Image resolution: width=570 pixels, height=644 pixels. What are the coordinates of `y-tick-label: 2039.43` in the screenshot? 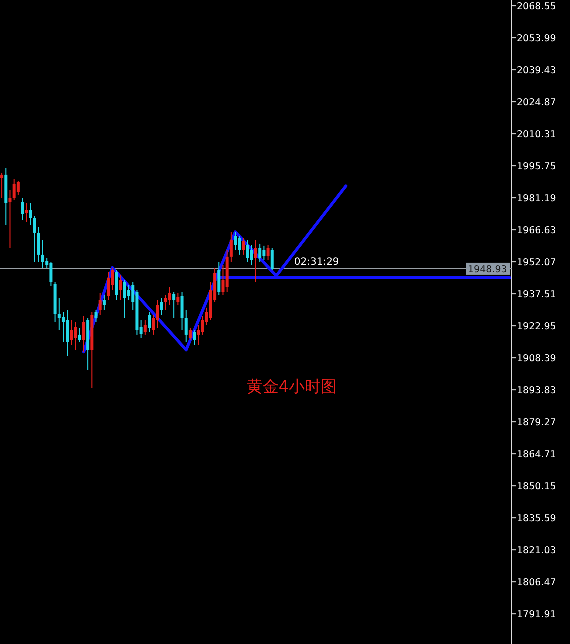 It's located at (536, 71).